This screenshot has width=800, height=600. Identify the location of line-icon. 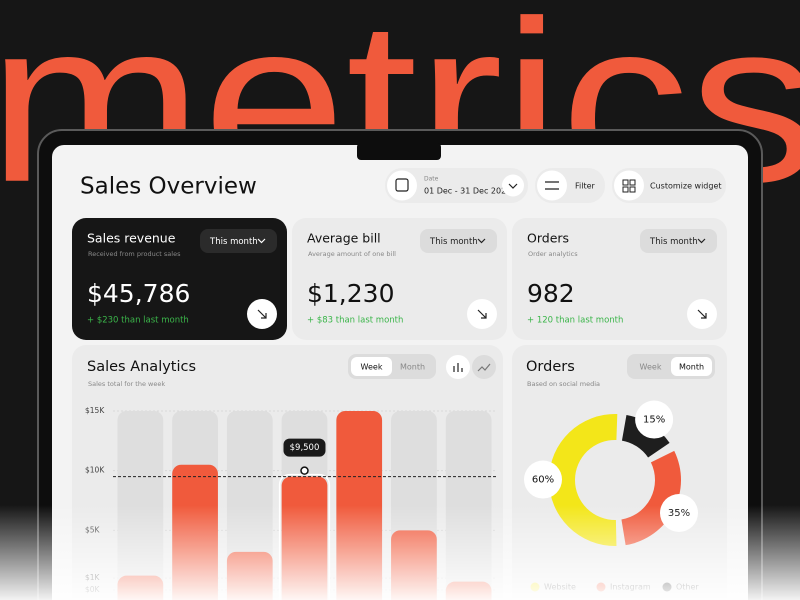
(484, 367).